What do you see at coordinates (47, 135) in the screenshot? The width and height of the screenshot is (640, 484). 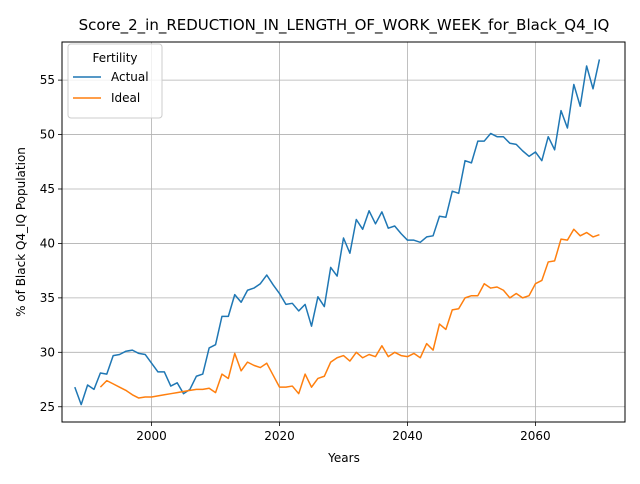 I see `y-tick-label: 50` at bounding box center [47, 135].